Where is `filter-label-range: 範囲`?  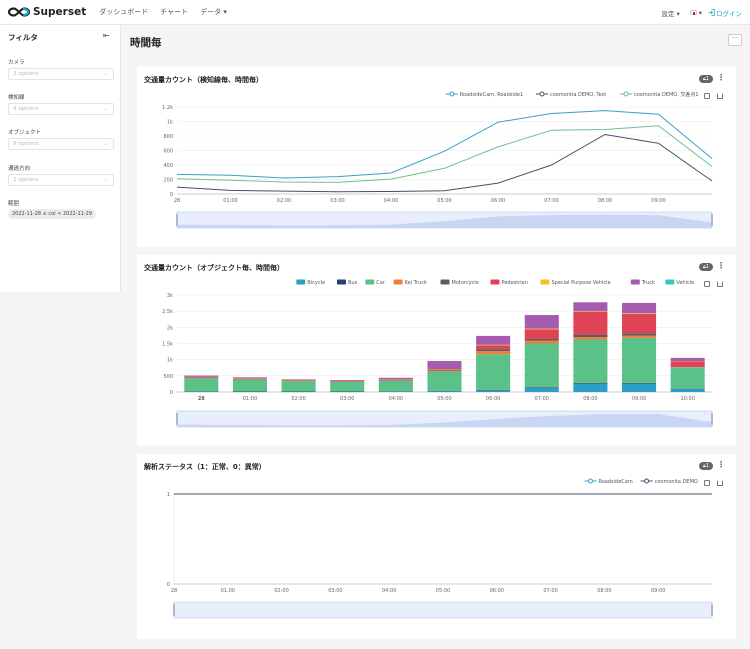 filter-label-range: 範囲 is located at coordinates (14, 204).